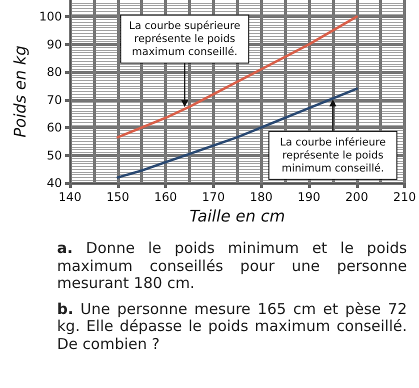 The image size is (419, 388). Describe the element at coordinates (70, 197) in the screenshot. I see `x-tick-label: 140` at that location.